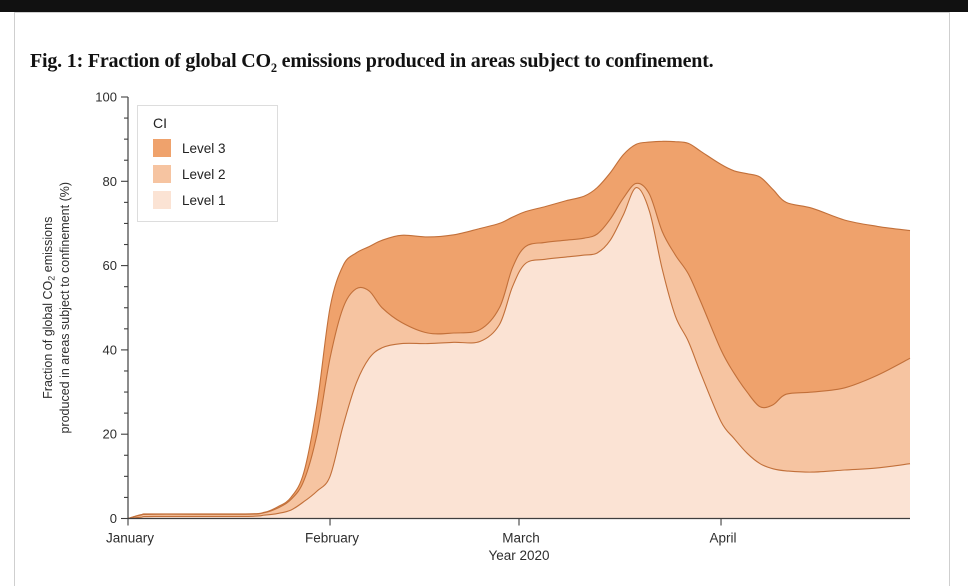 Image resolution: width=968 pixels, height=586 pixels. What do you see at coordinates (110, 181) in the screenshot?
I see `y-tick-label-80: 80` at bounding box center [110, 181].